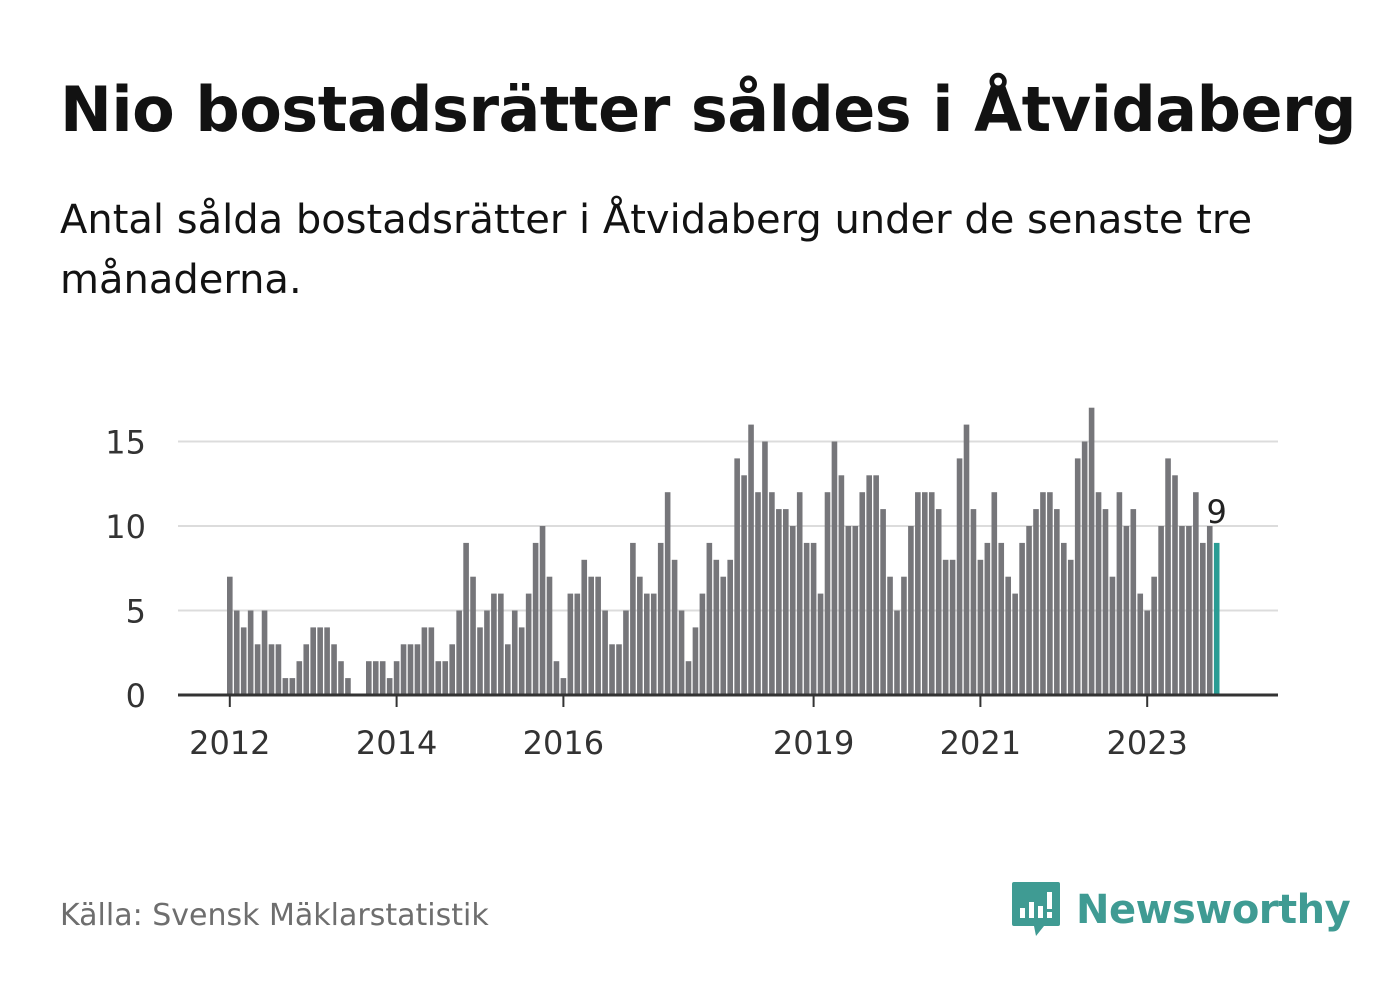  Describe the element at coordinates (563, 743) in the screenshot. I see `x-tick-label: 2016` at that location.